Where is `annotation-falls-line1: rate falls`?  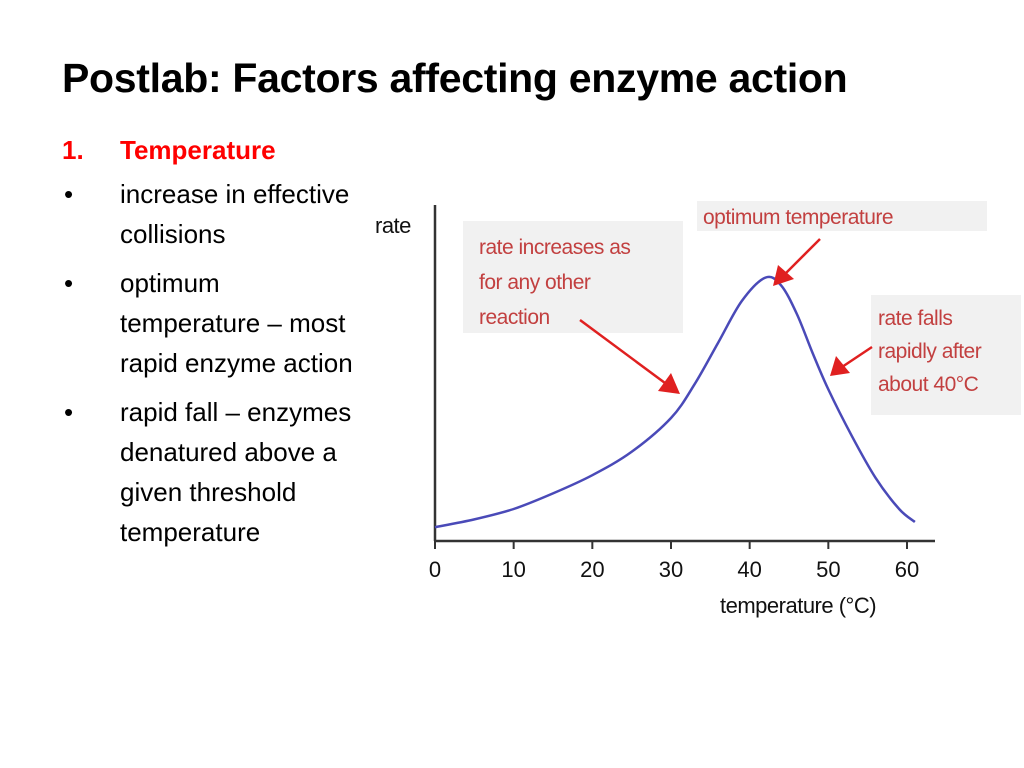
annotation-falls-line1: rate falls is located at coordinates (915, 318).